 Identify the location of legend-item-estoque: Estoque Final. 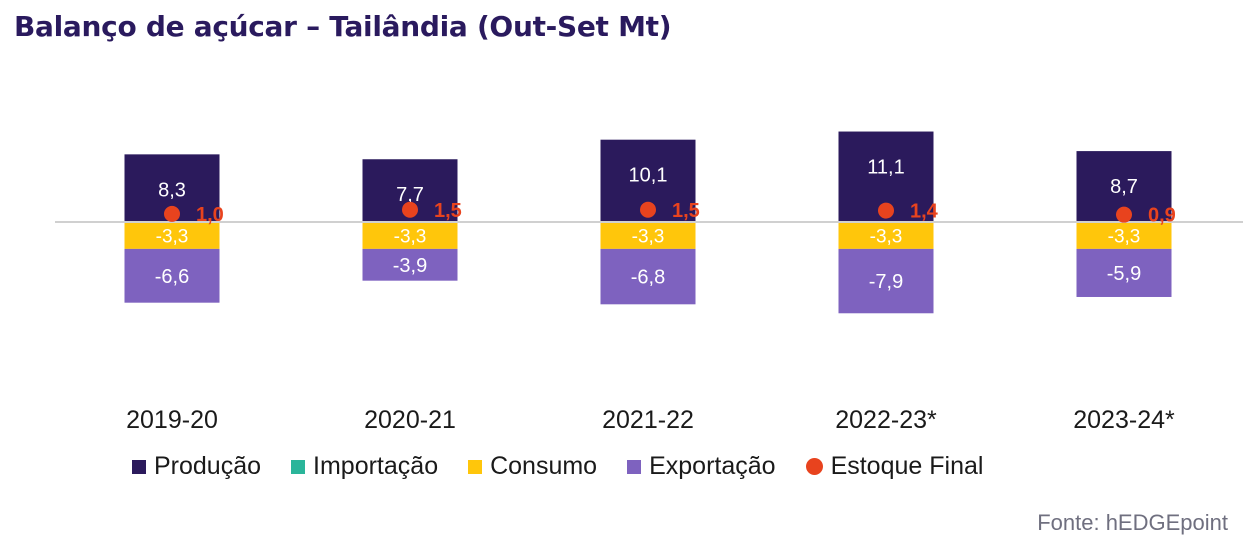
(894, 466).